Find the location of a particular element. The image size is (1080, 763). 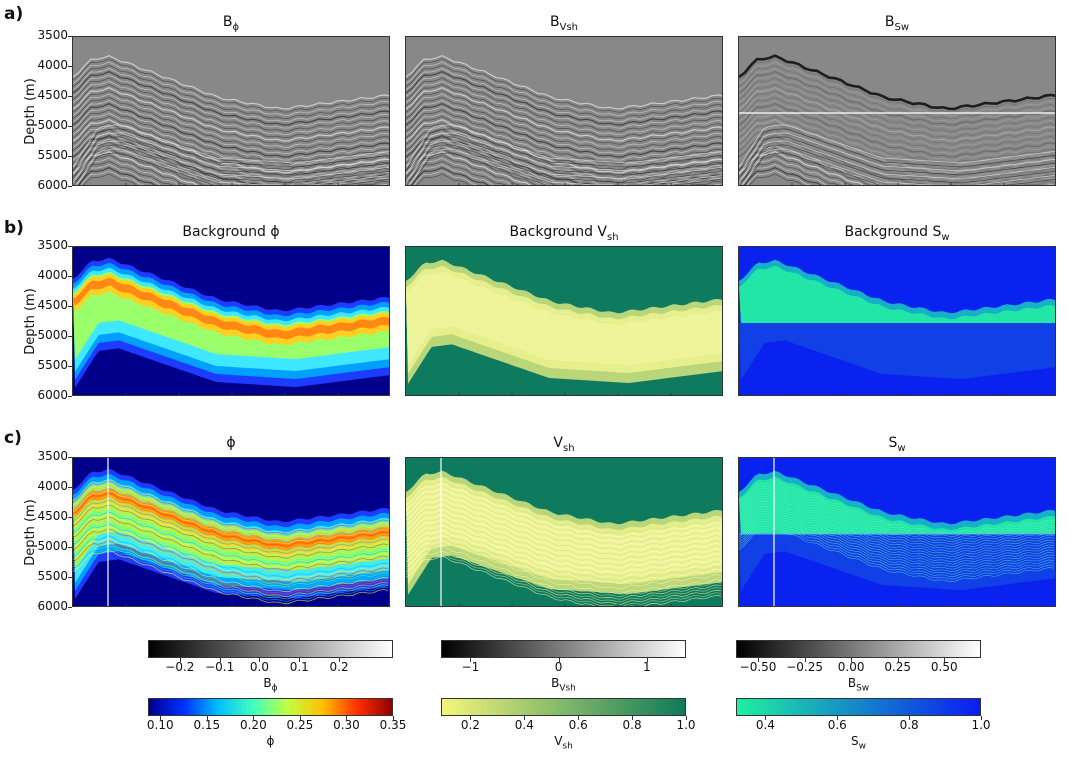

colorbar-tick-label: 0.6 is located at coordinates (578, 725).